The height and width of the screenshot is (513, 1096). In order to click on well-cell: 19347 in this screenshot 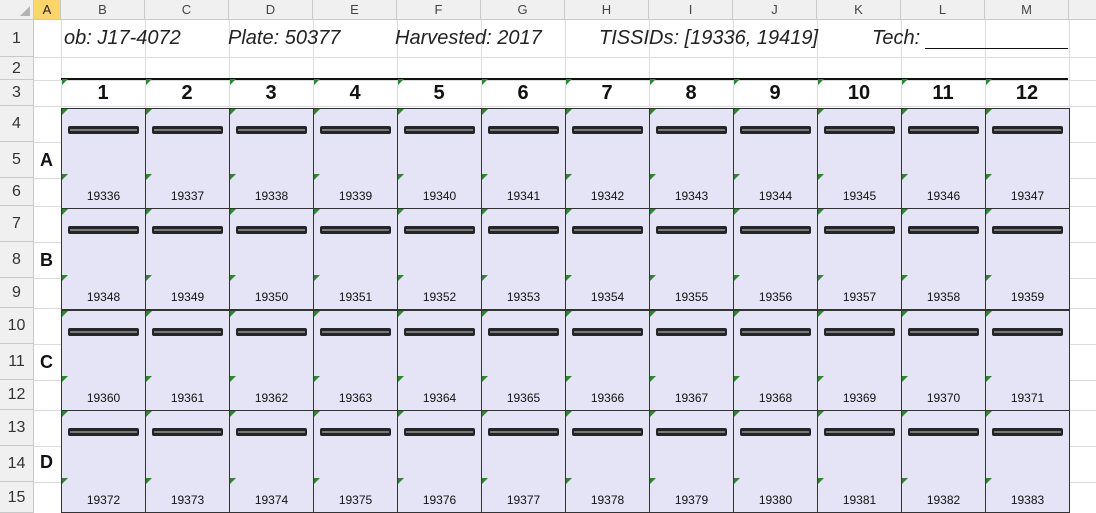, I will do `click(1027, 158)`.